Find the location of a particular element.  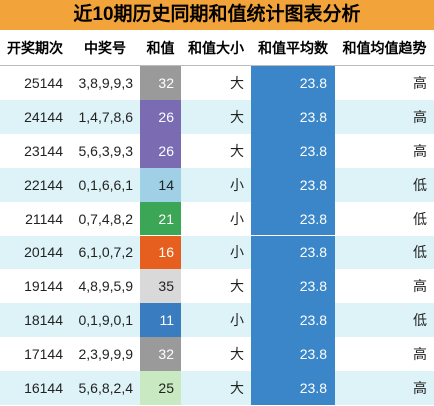

header-cell: 和值 is located at coordinates (160, 47).